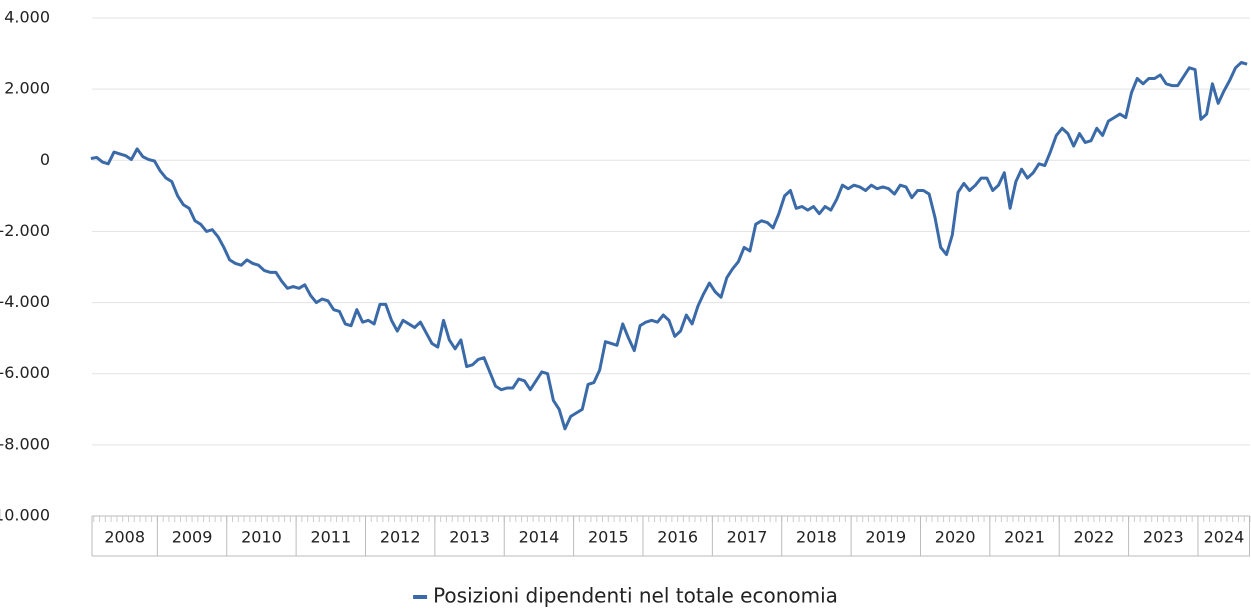 The width and height of the screenshot is (1251, 611). I want to click on x-tick-label: 2022, so click(1094, 537).